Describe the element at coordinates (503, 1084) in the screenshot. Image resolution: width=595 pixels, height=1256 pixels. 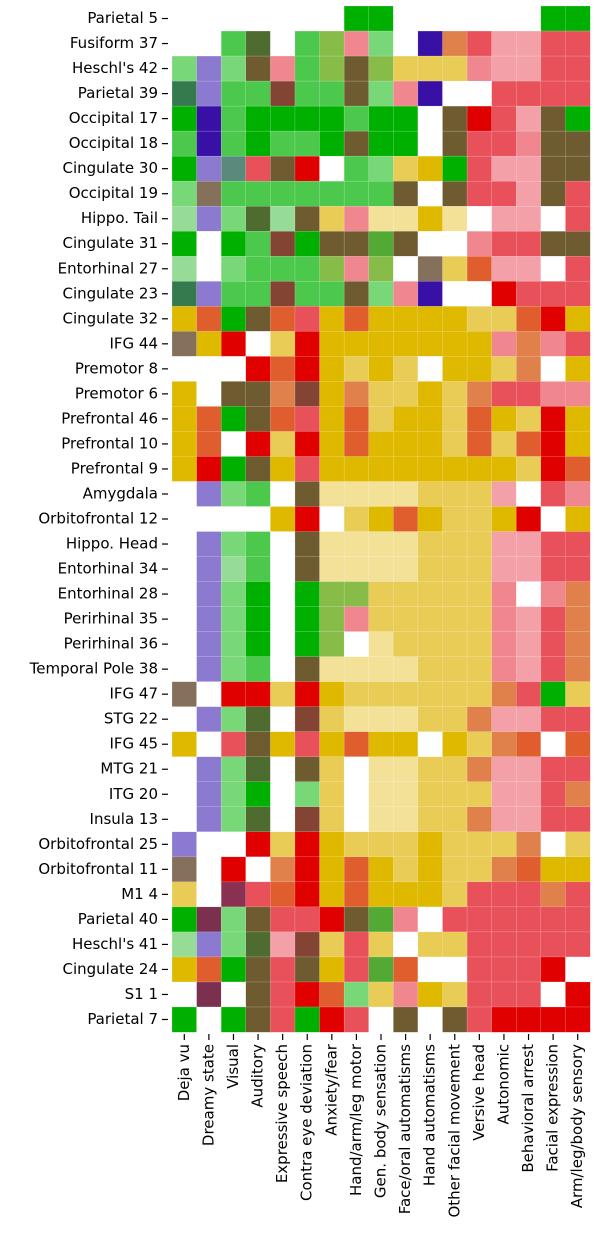
I see `col-label: Autonomic` at that location.